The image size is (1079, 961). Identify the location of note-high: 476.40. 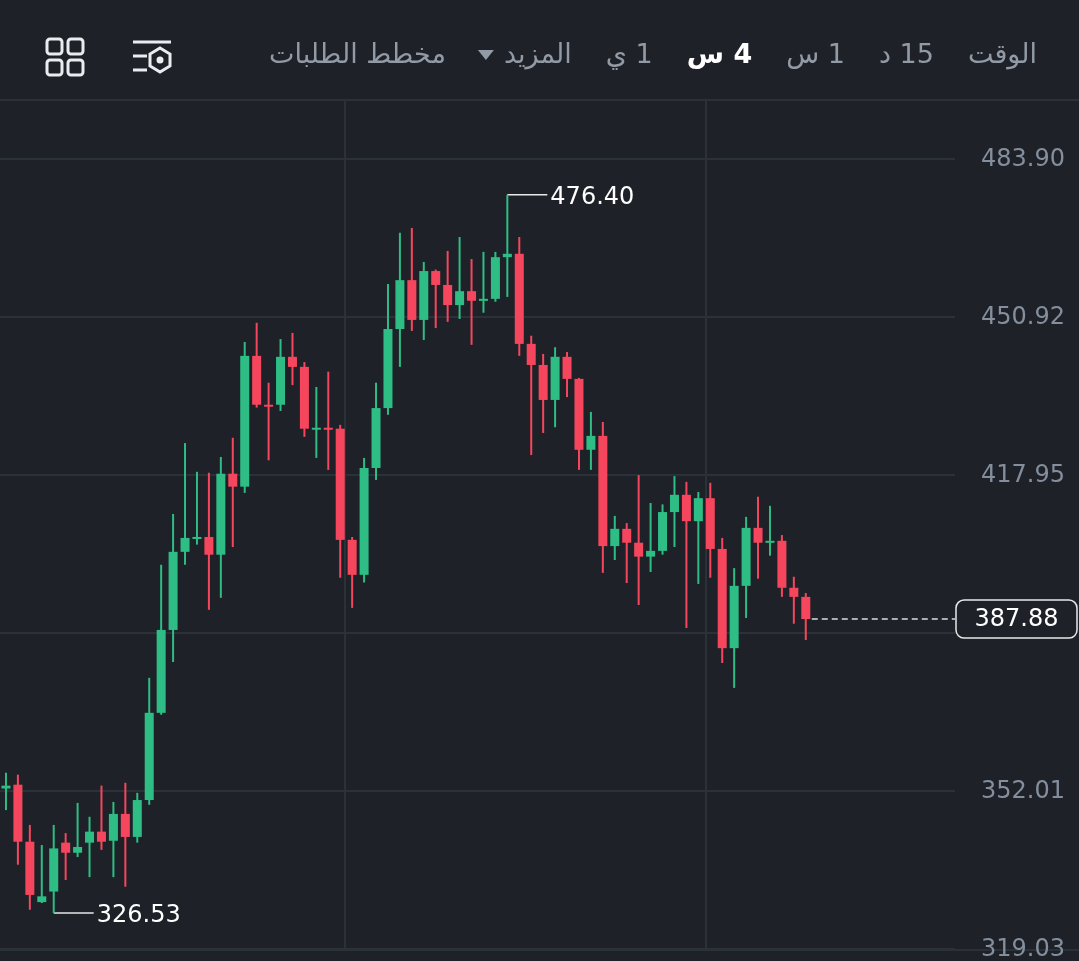
(570, 195).